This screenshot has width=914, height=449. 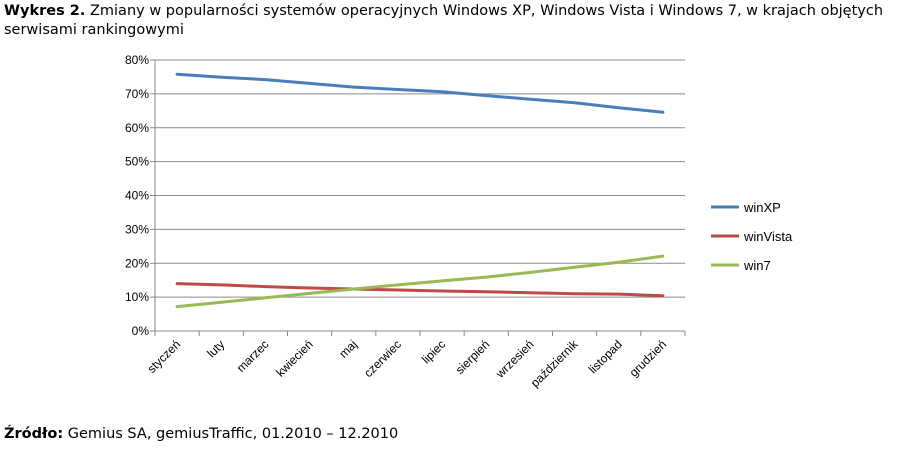 What do you see at coordinates (253, 356) in the screenshot?
I see `x-tick-label: marzec` at bounding box center [253, 356].